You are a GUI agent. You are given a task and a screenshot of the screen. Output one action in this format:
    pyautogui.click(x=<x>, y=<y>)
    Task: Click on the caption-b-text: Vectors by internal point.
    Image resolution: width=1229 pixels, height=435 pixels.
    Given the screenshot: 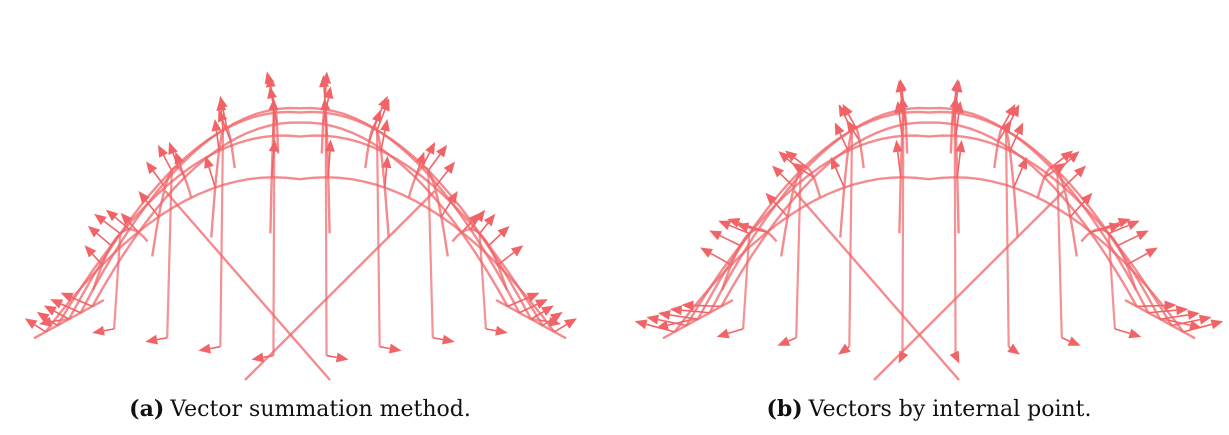 What is the action you would take?
    pyautogui.click(x=950, y=409)
    